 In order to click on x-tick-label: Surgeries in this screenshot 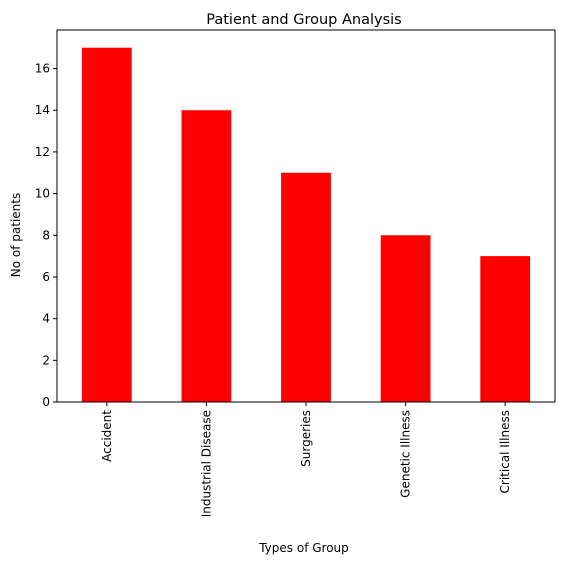, I will do `click(306, 438)`.